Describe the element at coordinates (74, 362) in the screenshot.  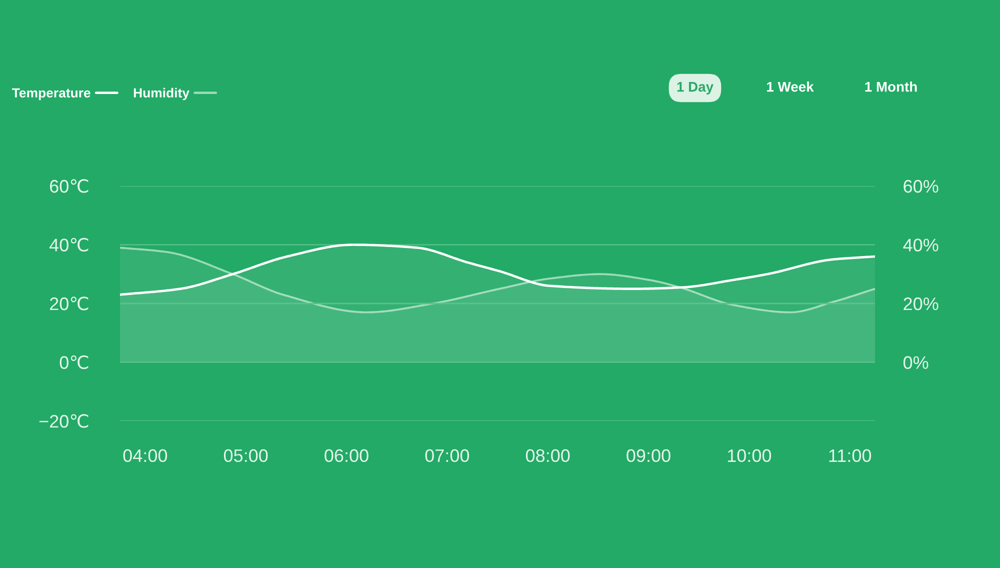
I see `y-tick-label: 0℃` at that location.